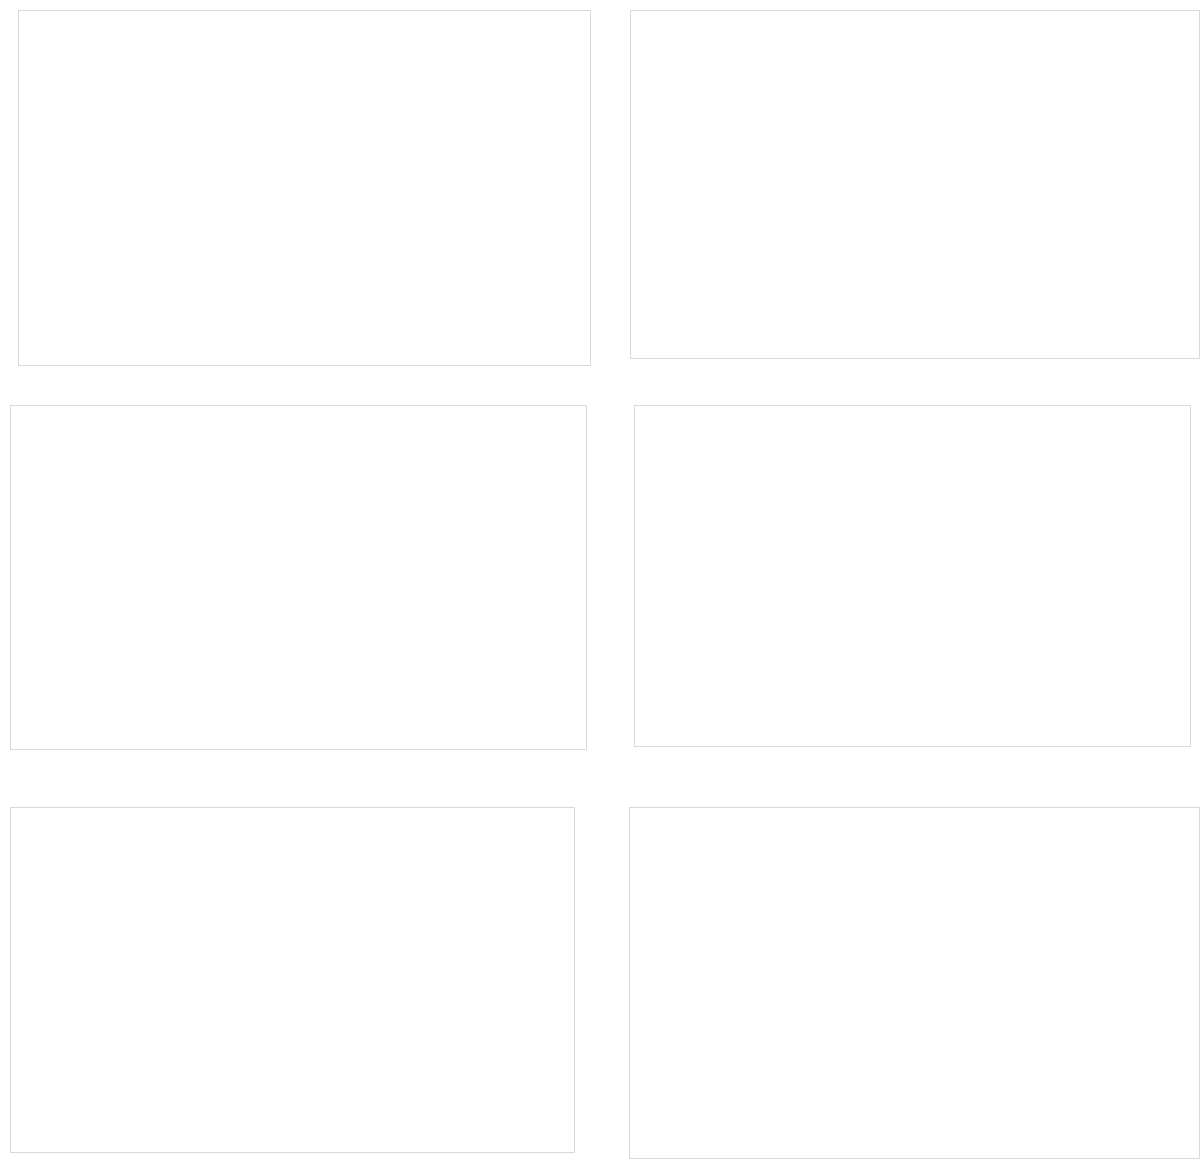 The width and height of the screenshot is (1200, 1164). What do you see at coordinates (298, 577) in the screenshot?
I see `chart-panel-ecuador` at bounding box center [298, 577].